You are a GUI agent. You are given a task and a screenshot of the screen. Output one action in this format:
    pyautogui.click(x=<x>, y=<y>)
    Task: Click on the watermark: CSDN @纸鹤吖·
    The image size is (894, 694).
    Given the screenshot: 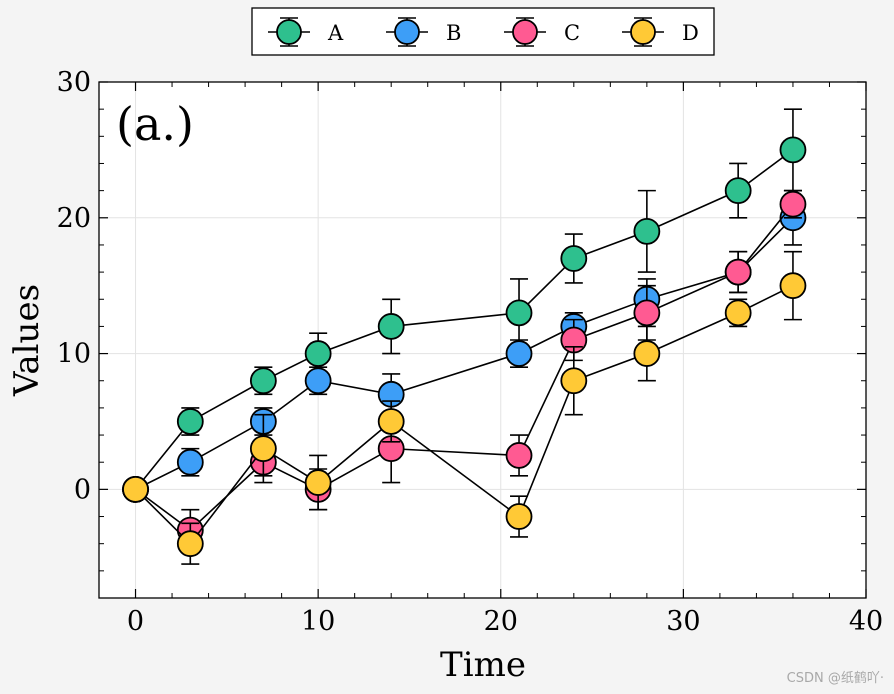 What is the action you would take?
    pyautogui.click(x=835, y=678)
    